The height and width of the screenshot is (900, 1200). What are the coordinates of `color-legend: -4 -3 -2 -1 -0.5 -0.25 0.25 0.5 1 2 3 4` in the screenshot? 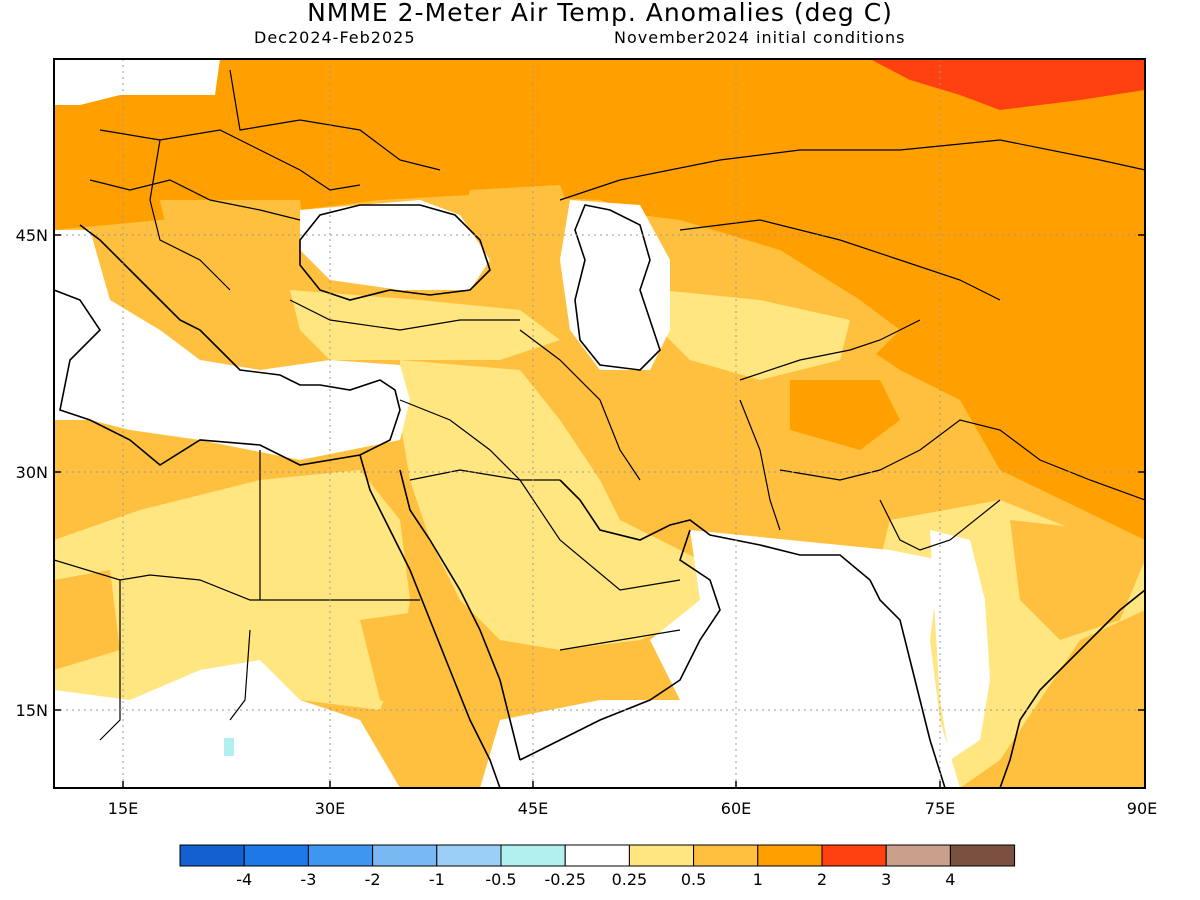 It's located at (597, 866).